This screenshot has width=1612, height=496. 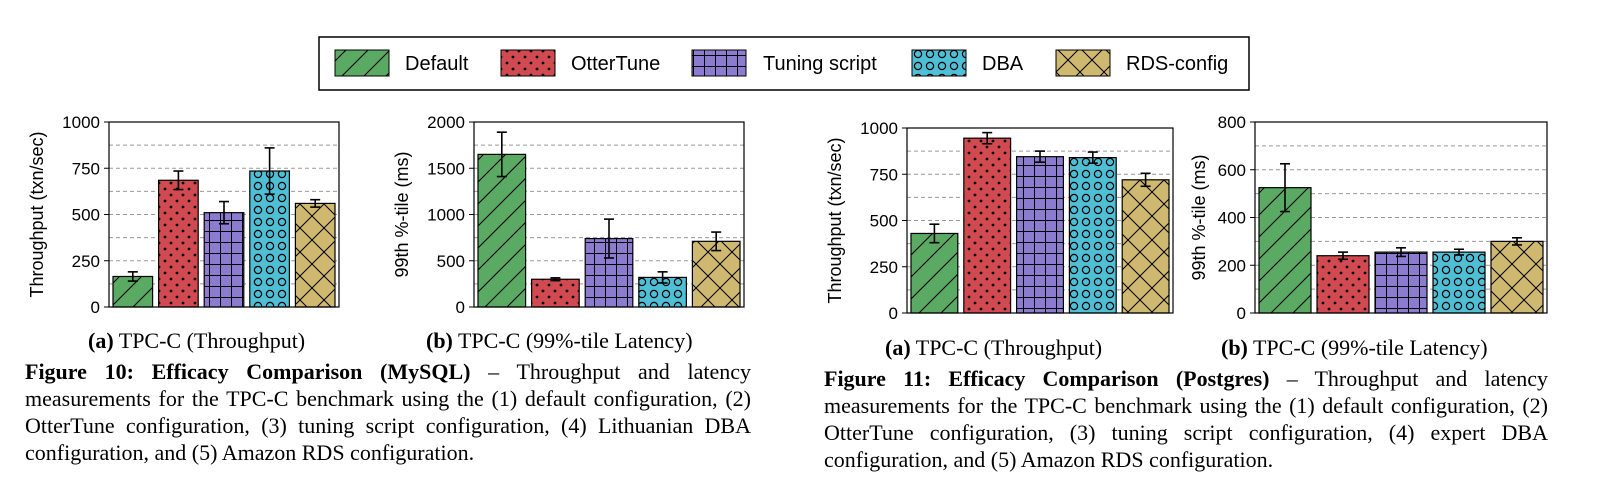 I want to click on fig10a-plot-frame, so click(x=224, y=214).